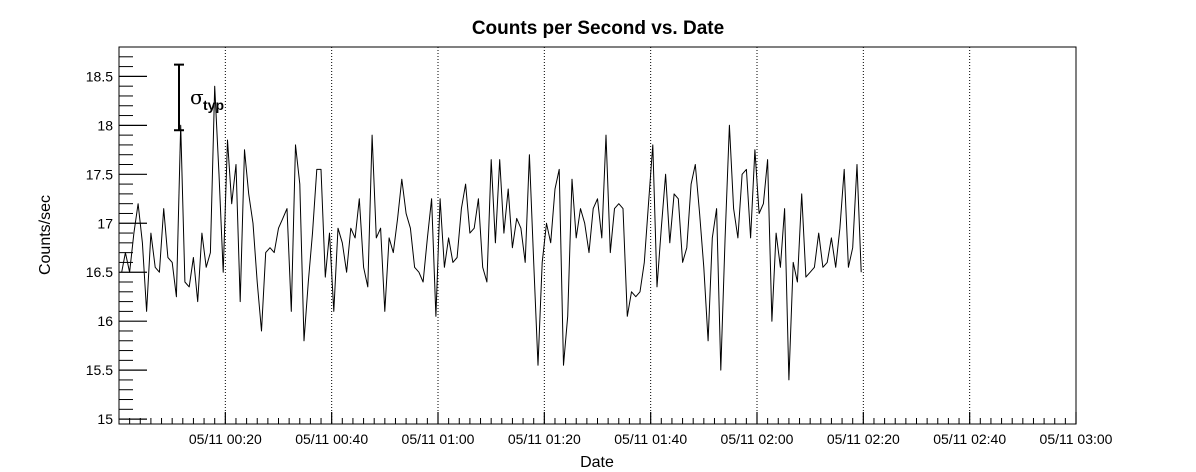 Image resolution: width=1196 pixels, height=472 pixels. I want to click on sigma-symbol: σ, so click(197, 97).